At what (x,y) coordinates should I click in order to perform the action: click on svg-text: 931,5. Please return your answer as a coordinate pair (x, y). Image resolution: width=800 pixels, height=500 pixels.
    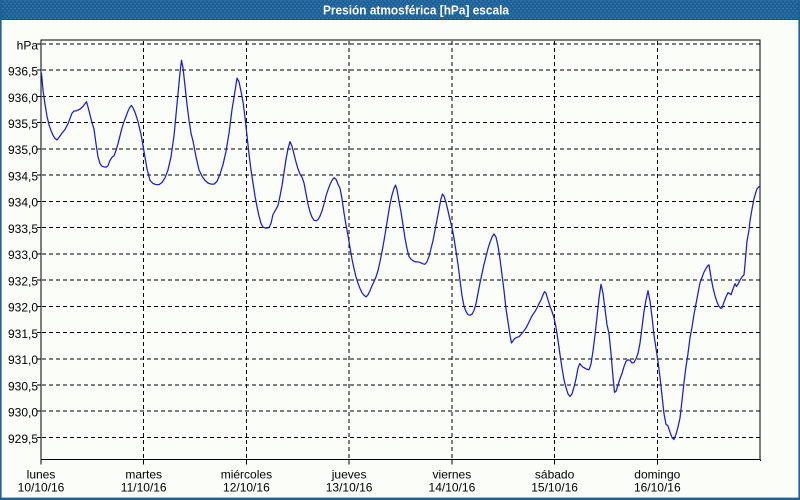
    Looking at the image, I should click on (23, 334).